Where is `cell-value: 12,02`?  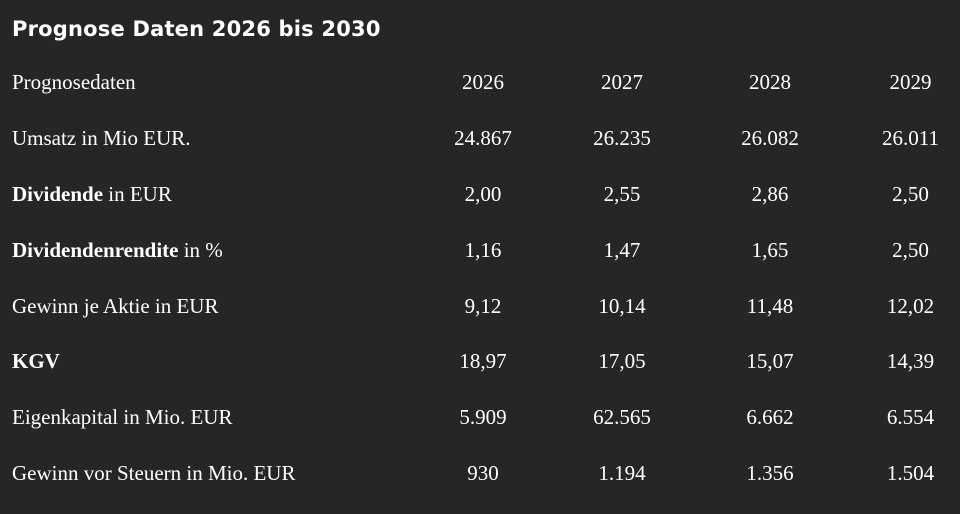
cell-value: 12,02 is located at coordinates (910, 305).